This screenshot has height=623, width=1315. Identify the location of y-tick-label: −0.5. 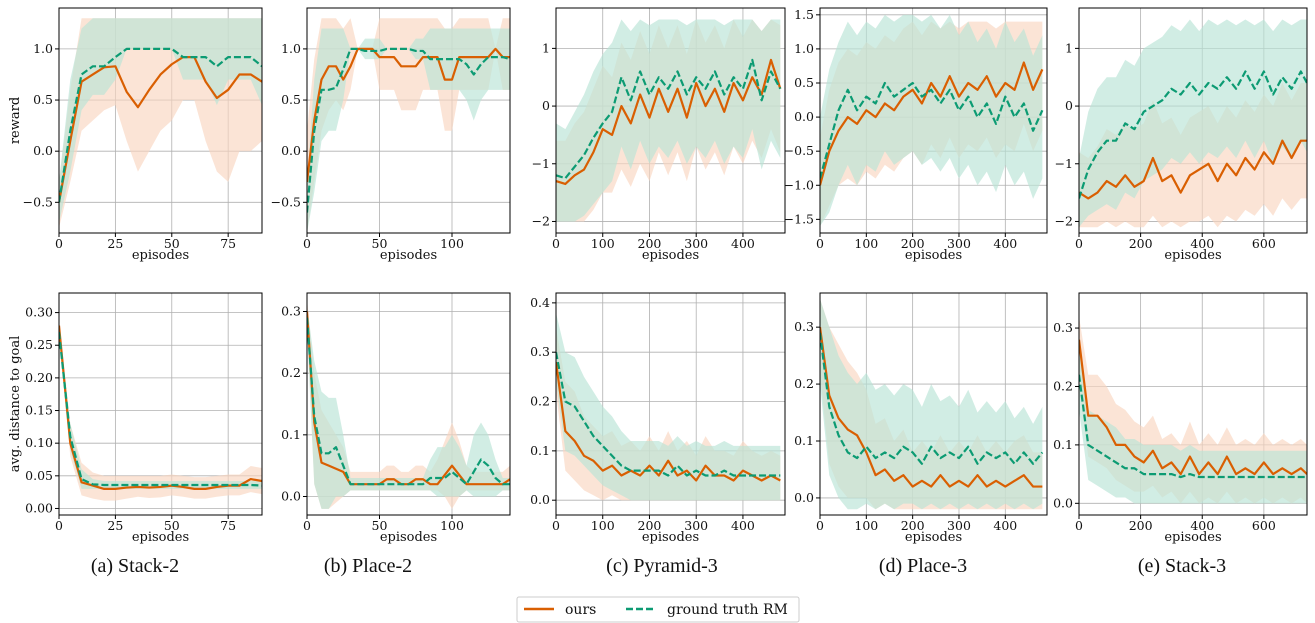
(286, 201).